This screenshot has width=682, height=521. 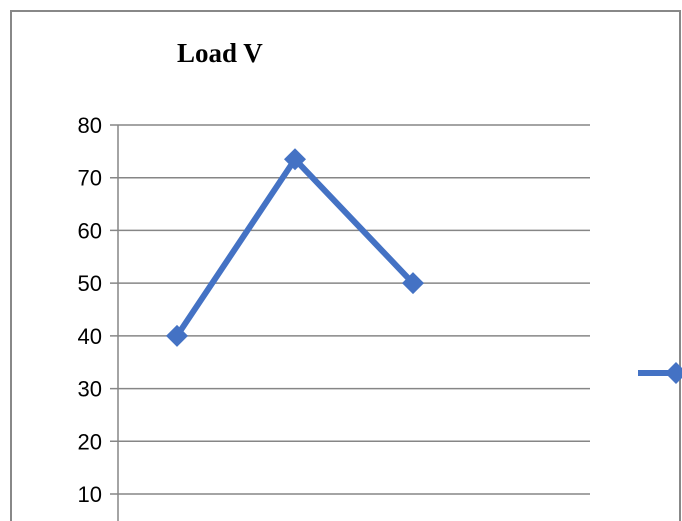 I want to click on y-tick-label: 10, so click(x=90, y=494).